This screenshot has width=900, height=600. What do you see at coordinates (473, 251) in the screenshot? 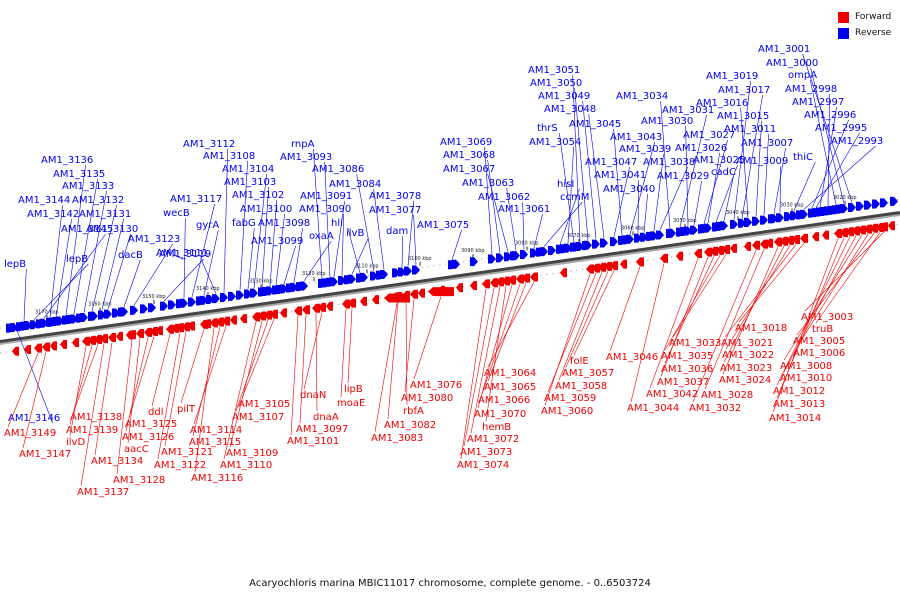
I see `scale-tick-label: 3090 kbp` at bounding box center [473, 251].